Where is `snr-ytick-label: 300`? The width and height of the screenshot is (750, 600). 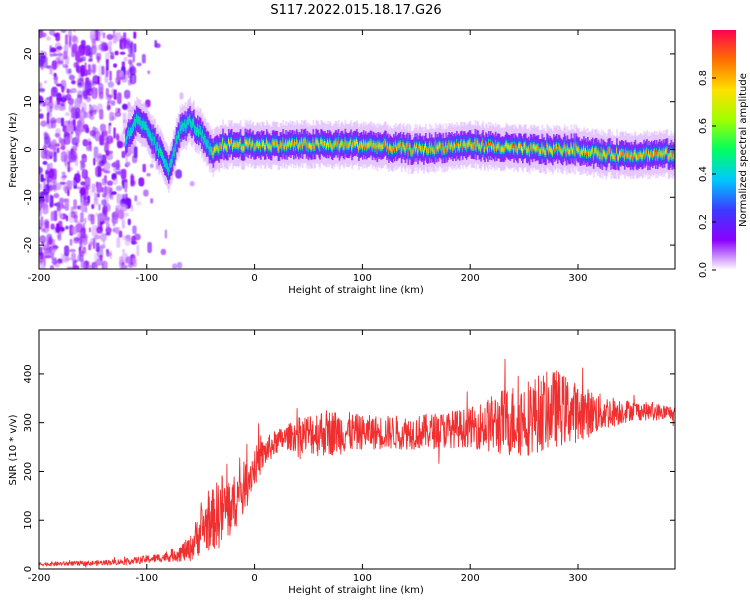 snr-ytick-label: 300 is located at coordinates (28, 422).